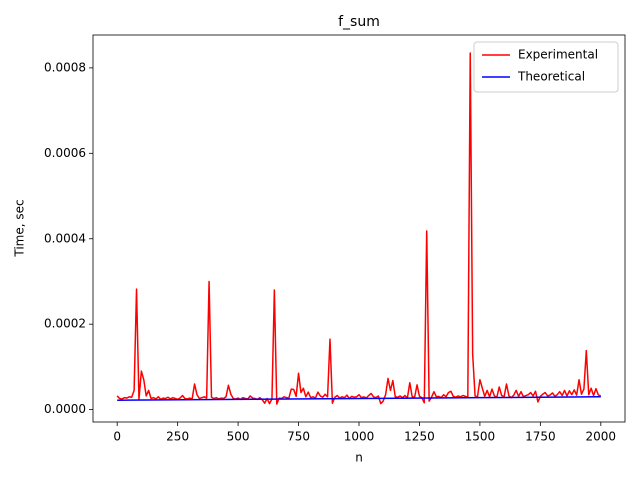 The width and height of the screenshot is (640, 480). What do you see at coordinates (65, 153) in the screenshot?
I see `y-tick-label: 0.0006` at bounding box center [65, 153].